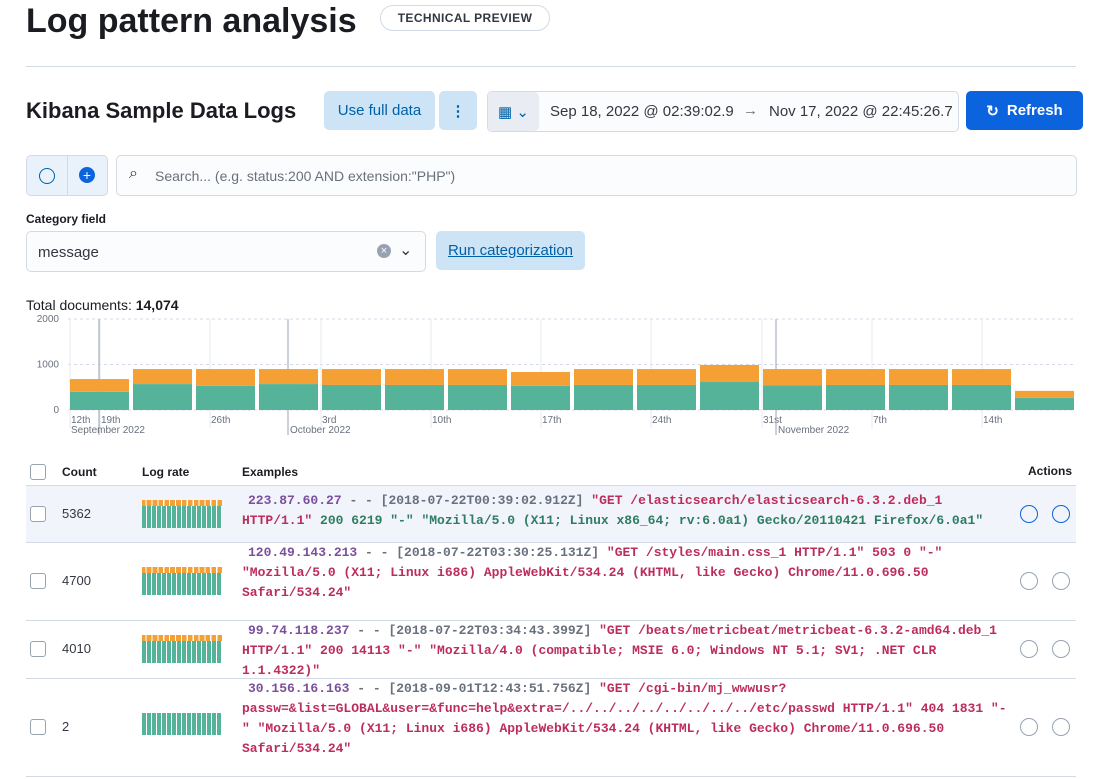 The image size is (1098, 779). I want to click on example-ip: 223.87.60.27, so click(295, 500).